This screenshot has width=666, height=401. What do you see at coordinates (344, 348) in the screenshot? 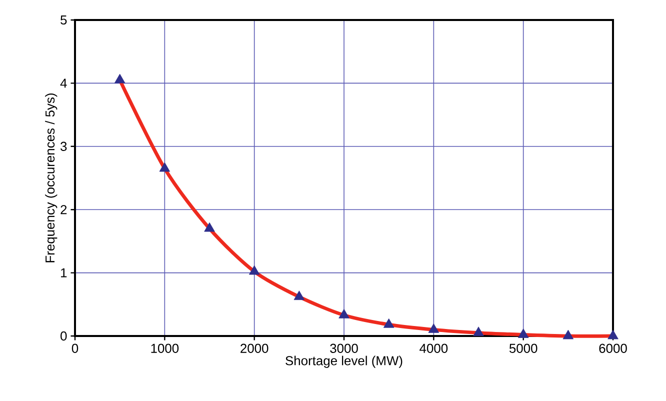
I see `x-tick-label: 3000` at bounding box center [344, 348].